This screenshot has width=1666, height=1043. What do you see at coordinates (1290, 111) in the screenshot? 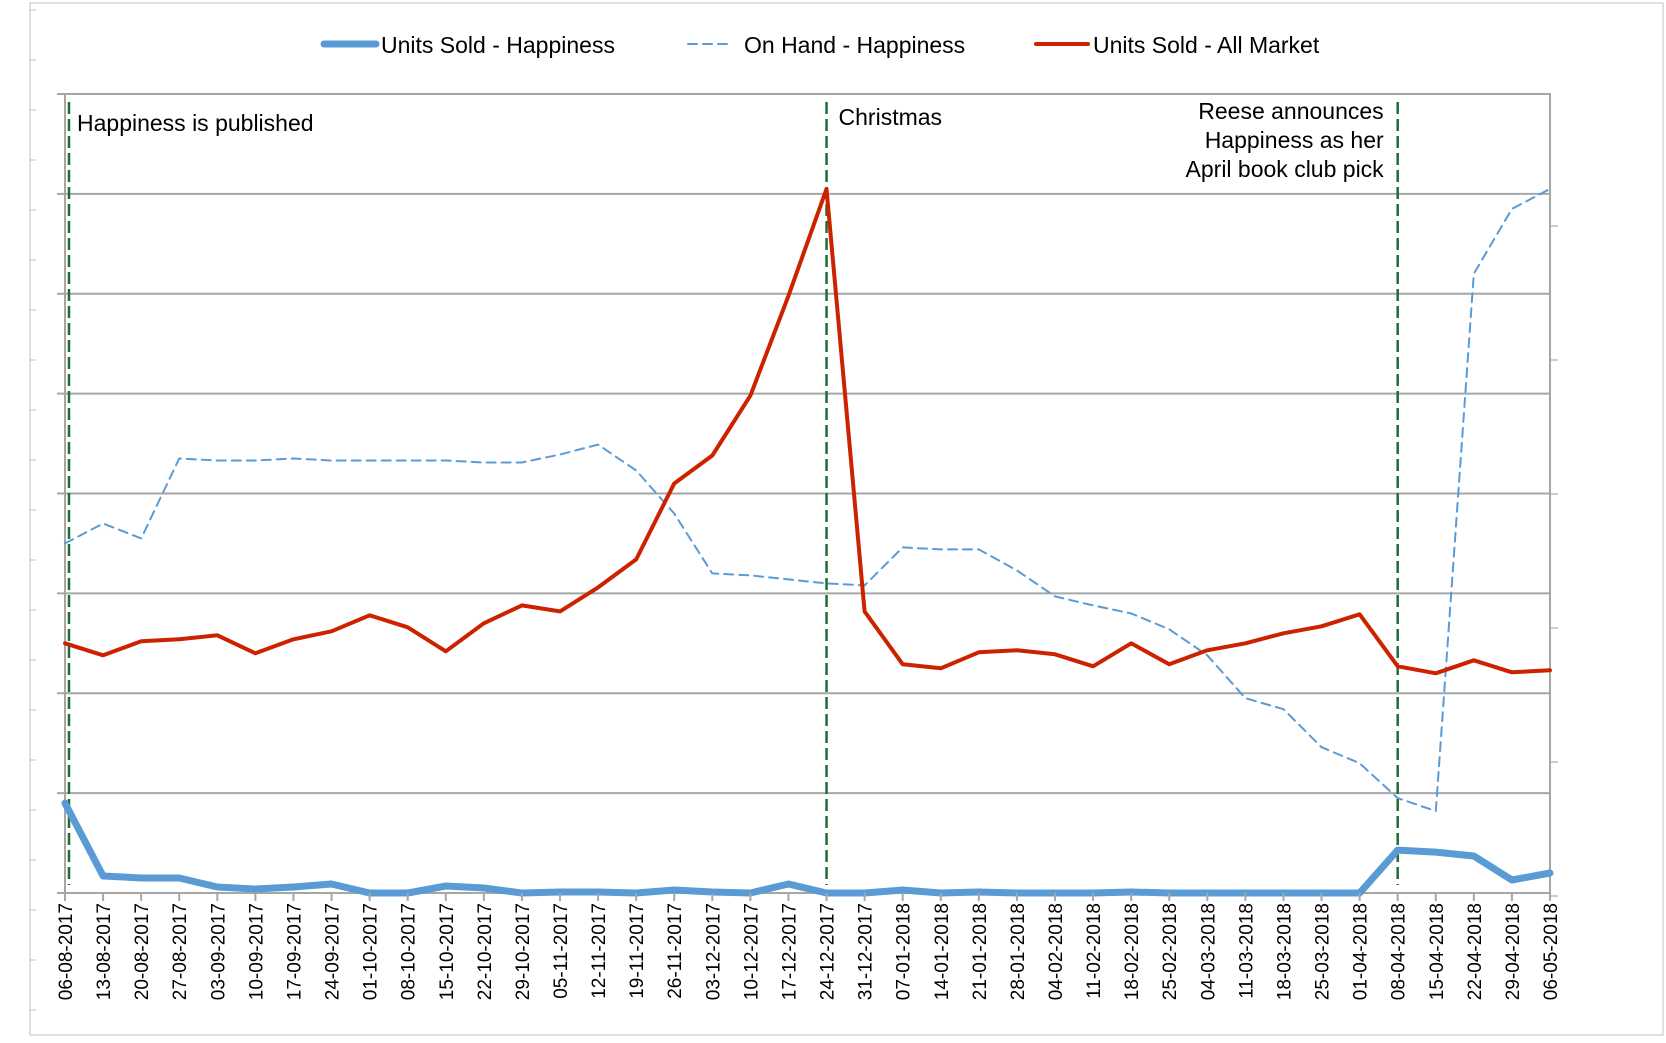
I see `annotation-label: Reese announces` at bounding box center [1290, 111].